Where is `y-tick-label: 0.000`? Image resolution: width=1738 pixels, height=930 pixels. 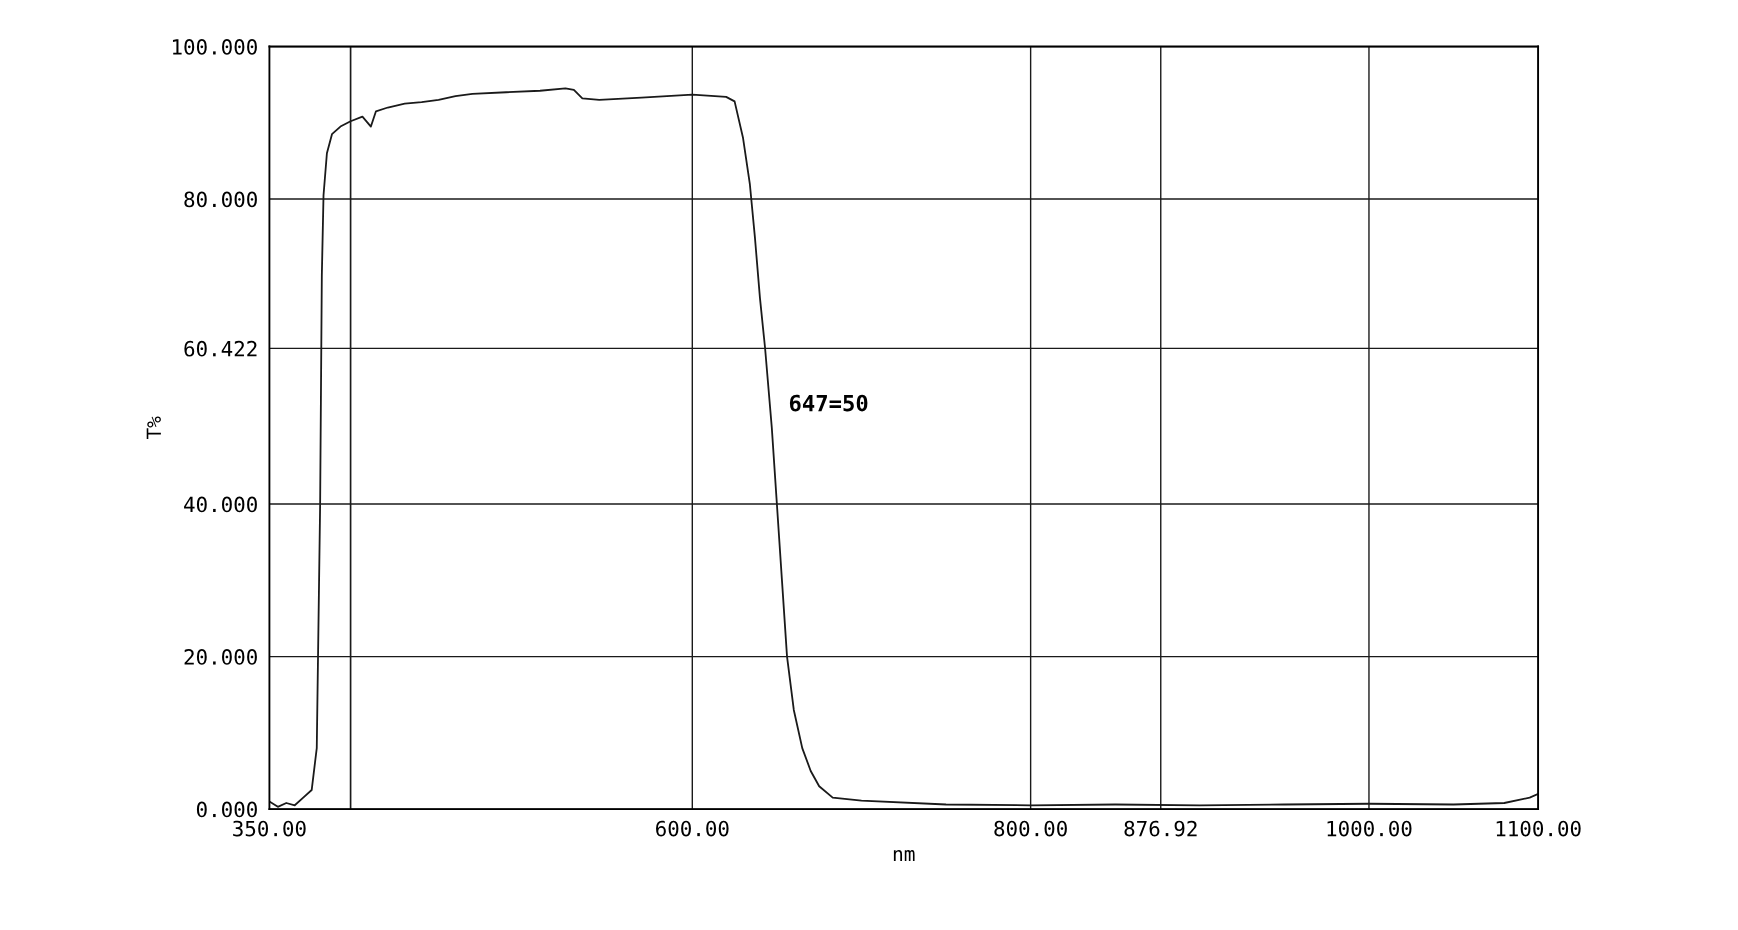 y-tick-label: 0.000 is located at coordinates (226, 809).